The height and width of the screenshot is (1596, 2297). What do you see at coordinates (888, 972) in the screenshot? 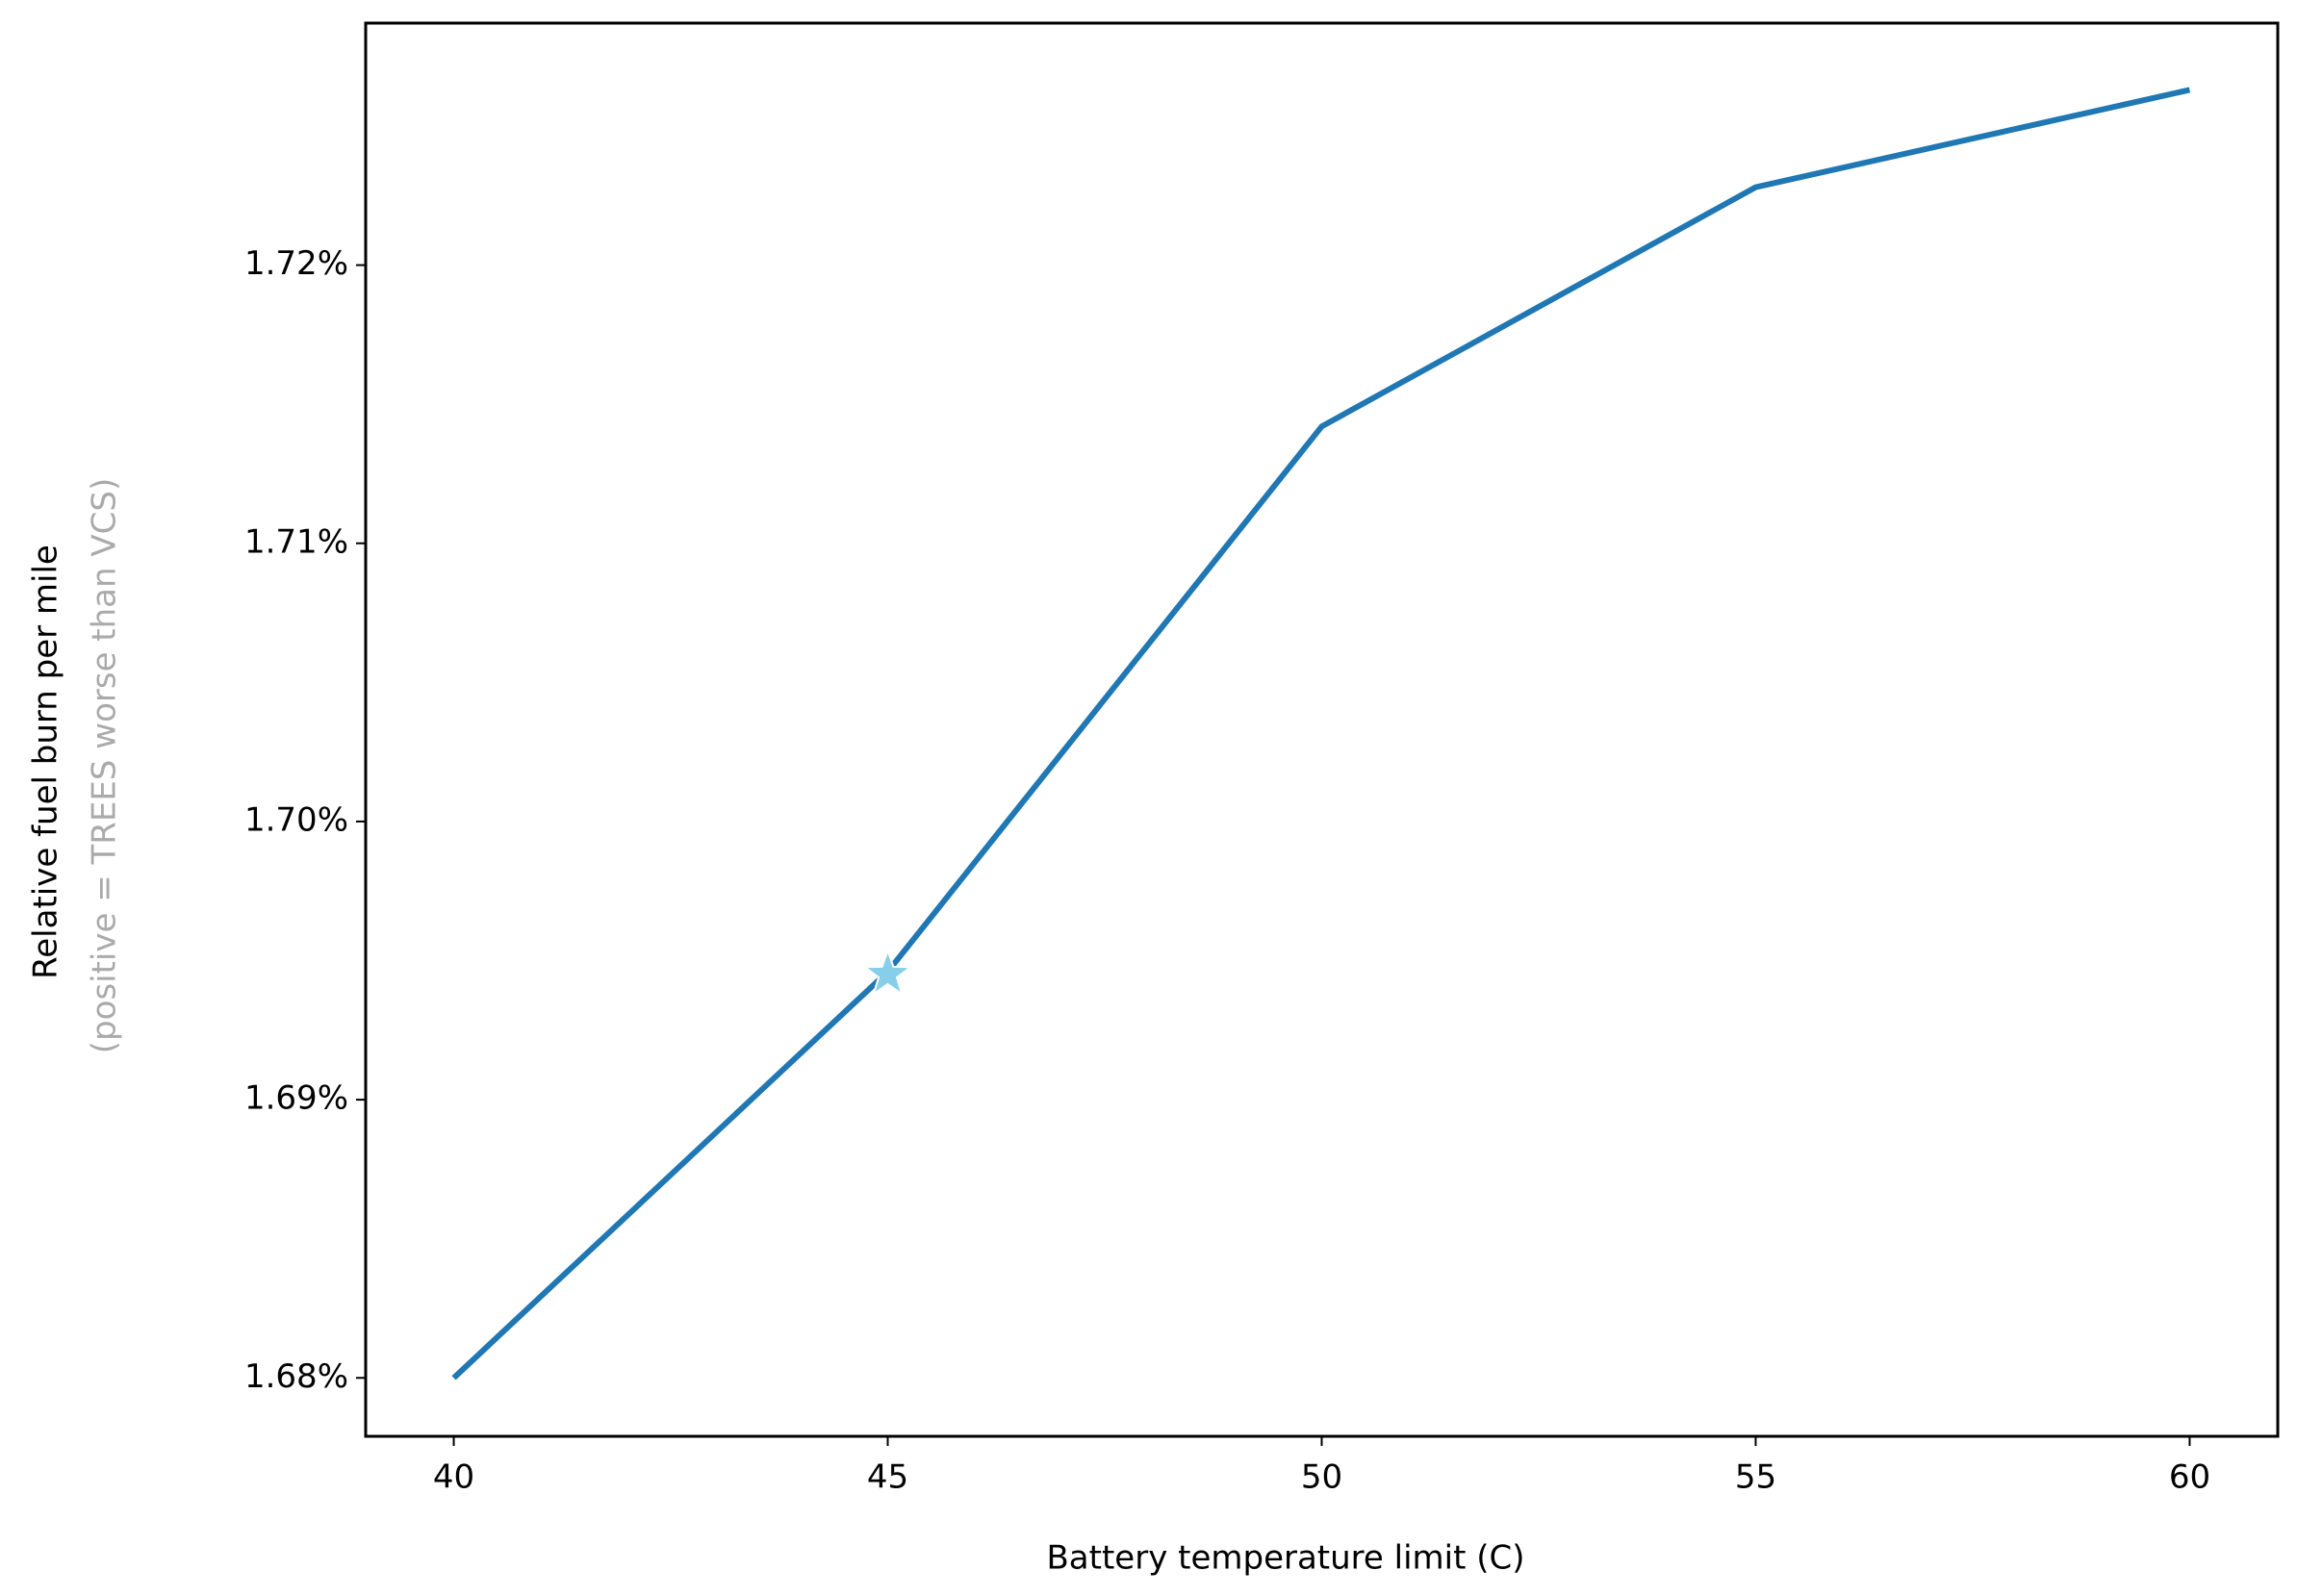
I see `highlight-star` at bounding box center [888, 972].